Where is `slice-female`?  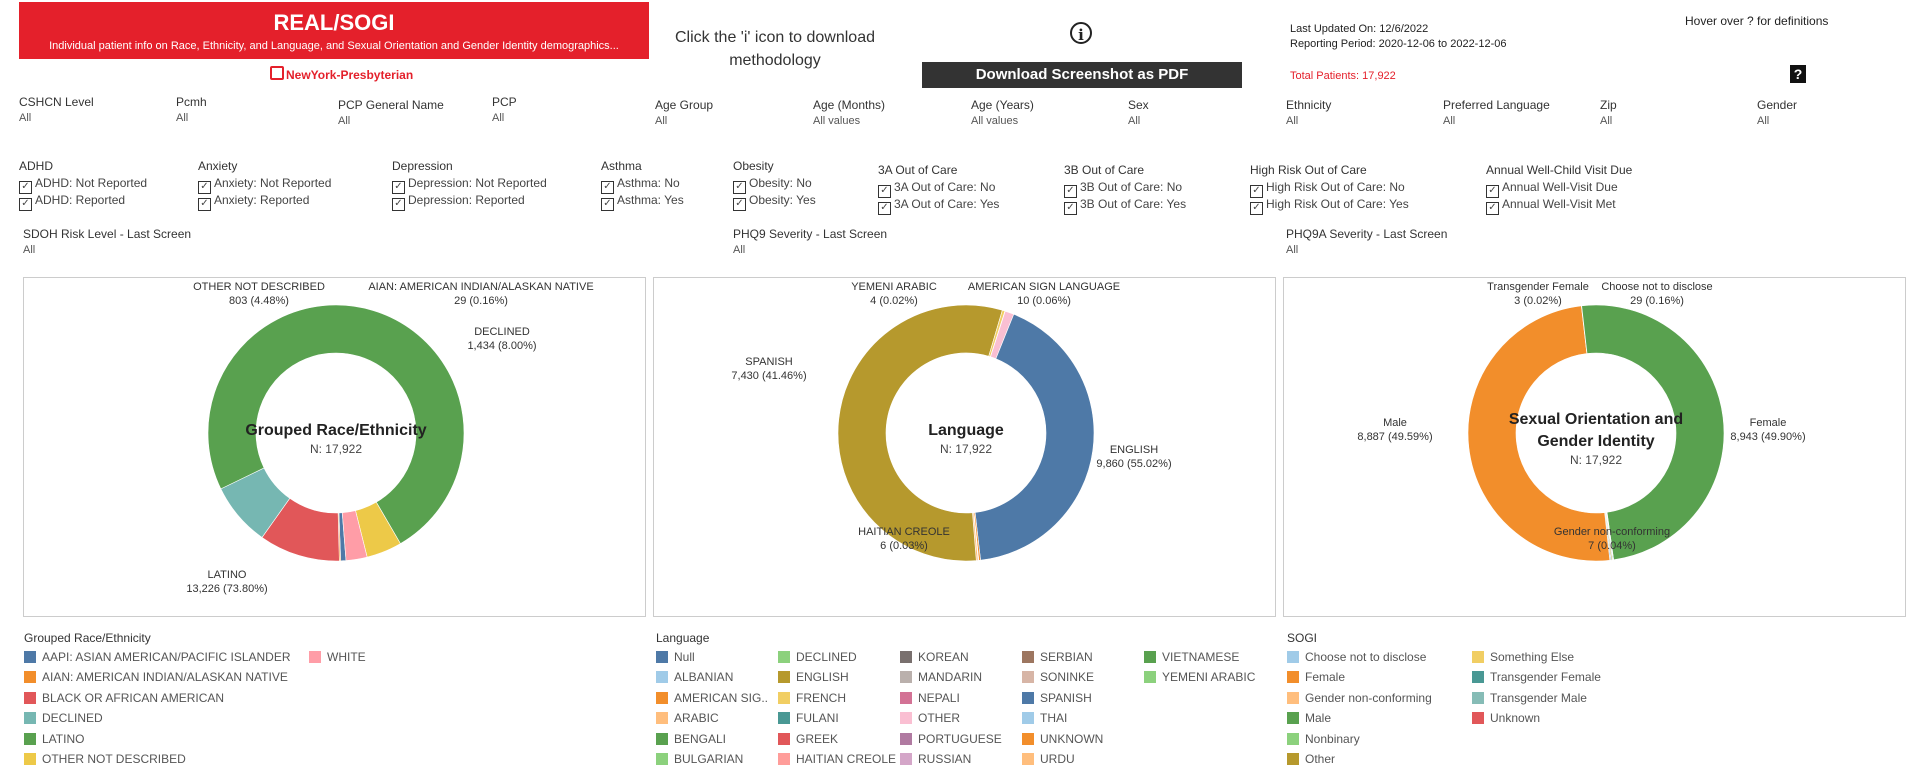
slice-female is located at coordinates (1539, 433).